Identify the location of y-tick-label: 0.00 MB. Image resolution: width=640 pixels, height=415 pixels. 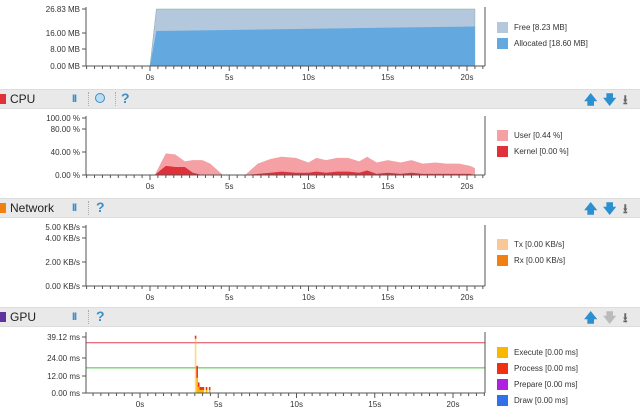
(65, 66).